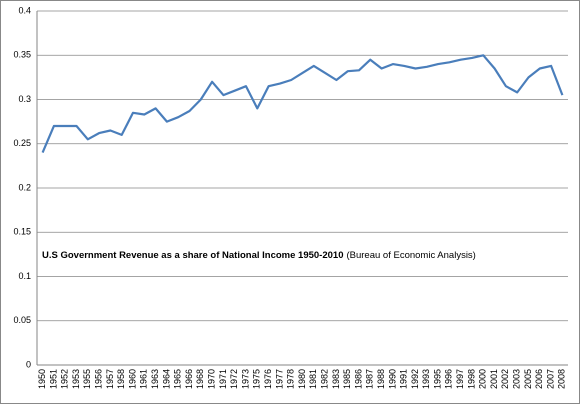 This screenshot has height=404, width=580. What do you see at coordinates (211, 379) in the screenshot?
I see `x-tick-label: 1970` at bounding box center [211, 379].